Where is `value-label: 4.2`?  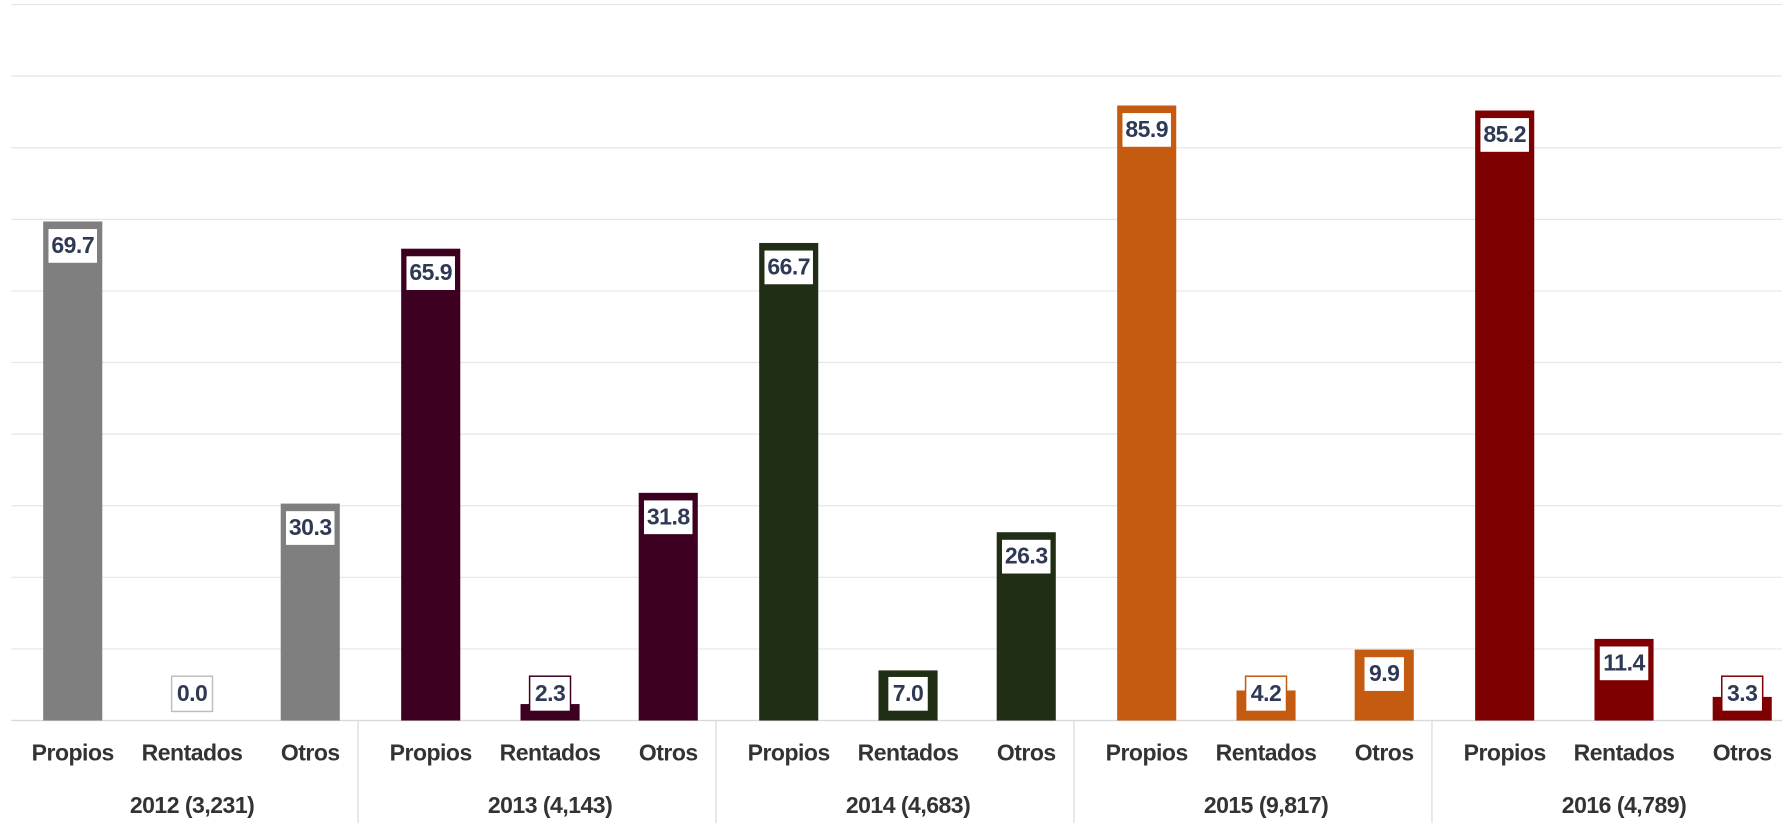 value-label: 4.2 is located at coordinates (1266, 693).